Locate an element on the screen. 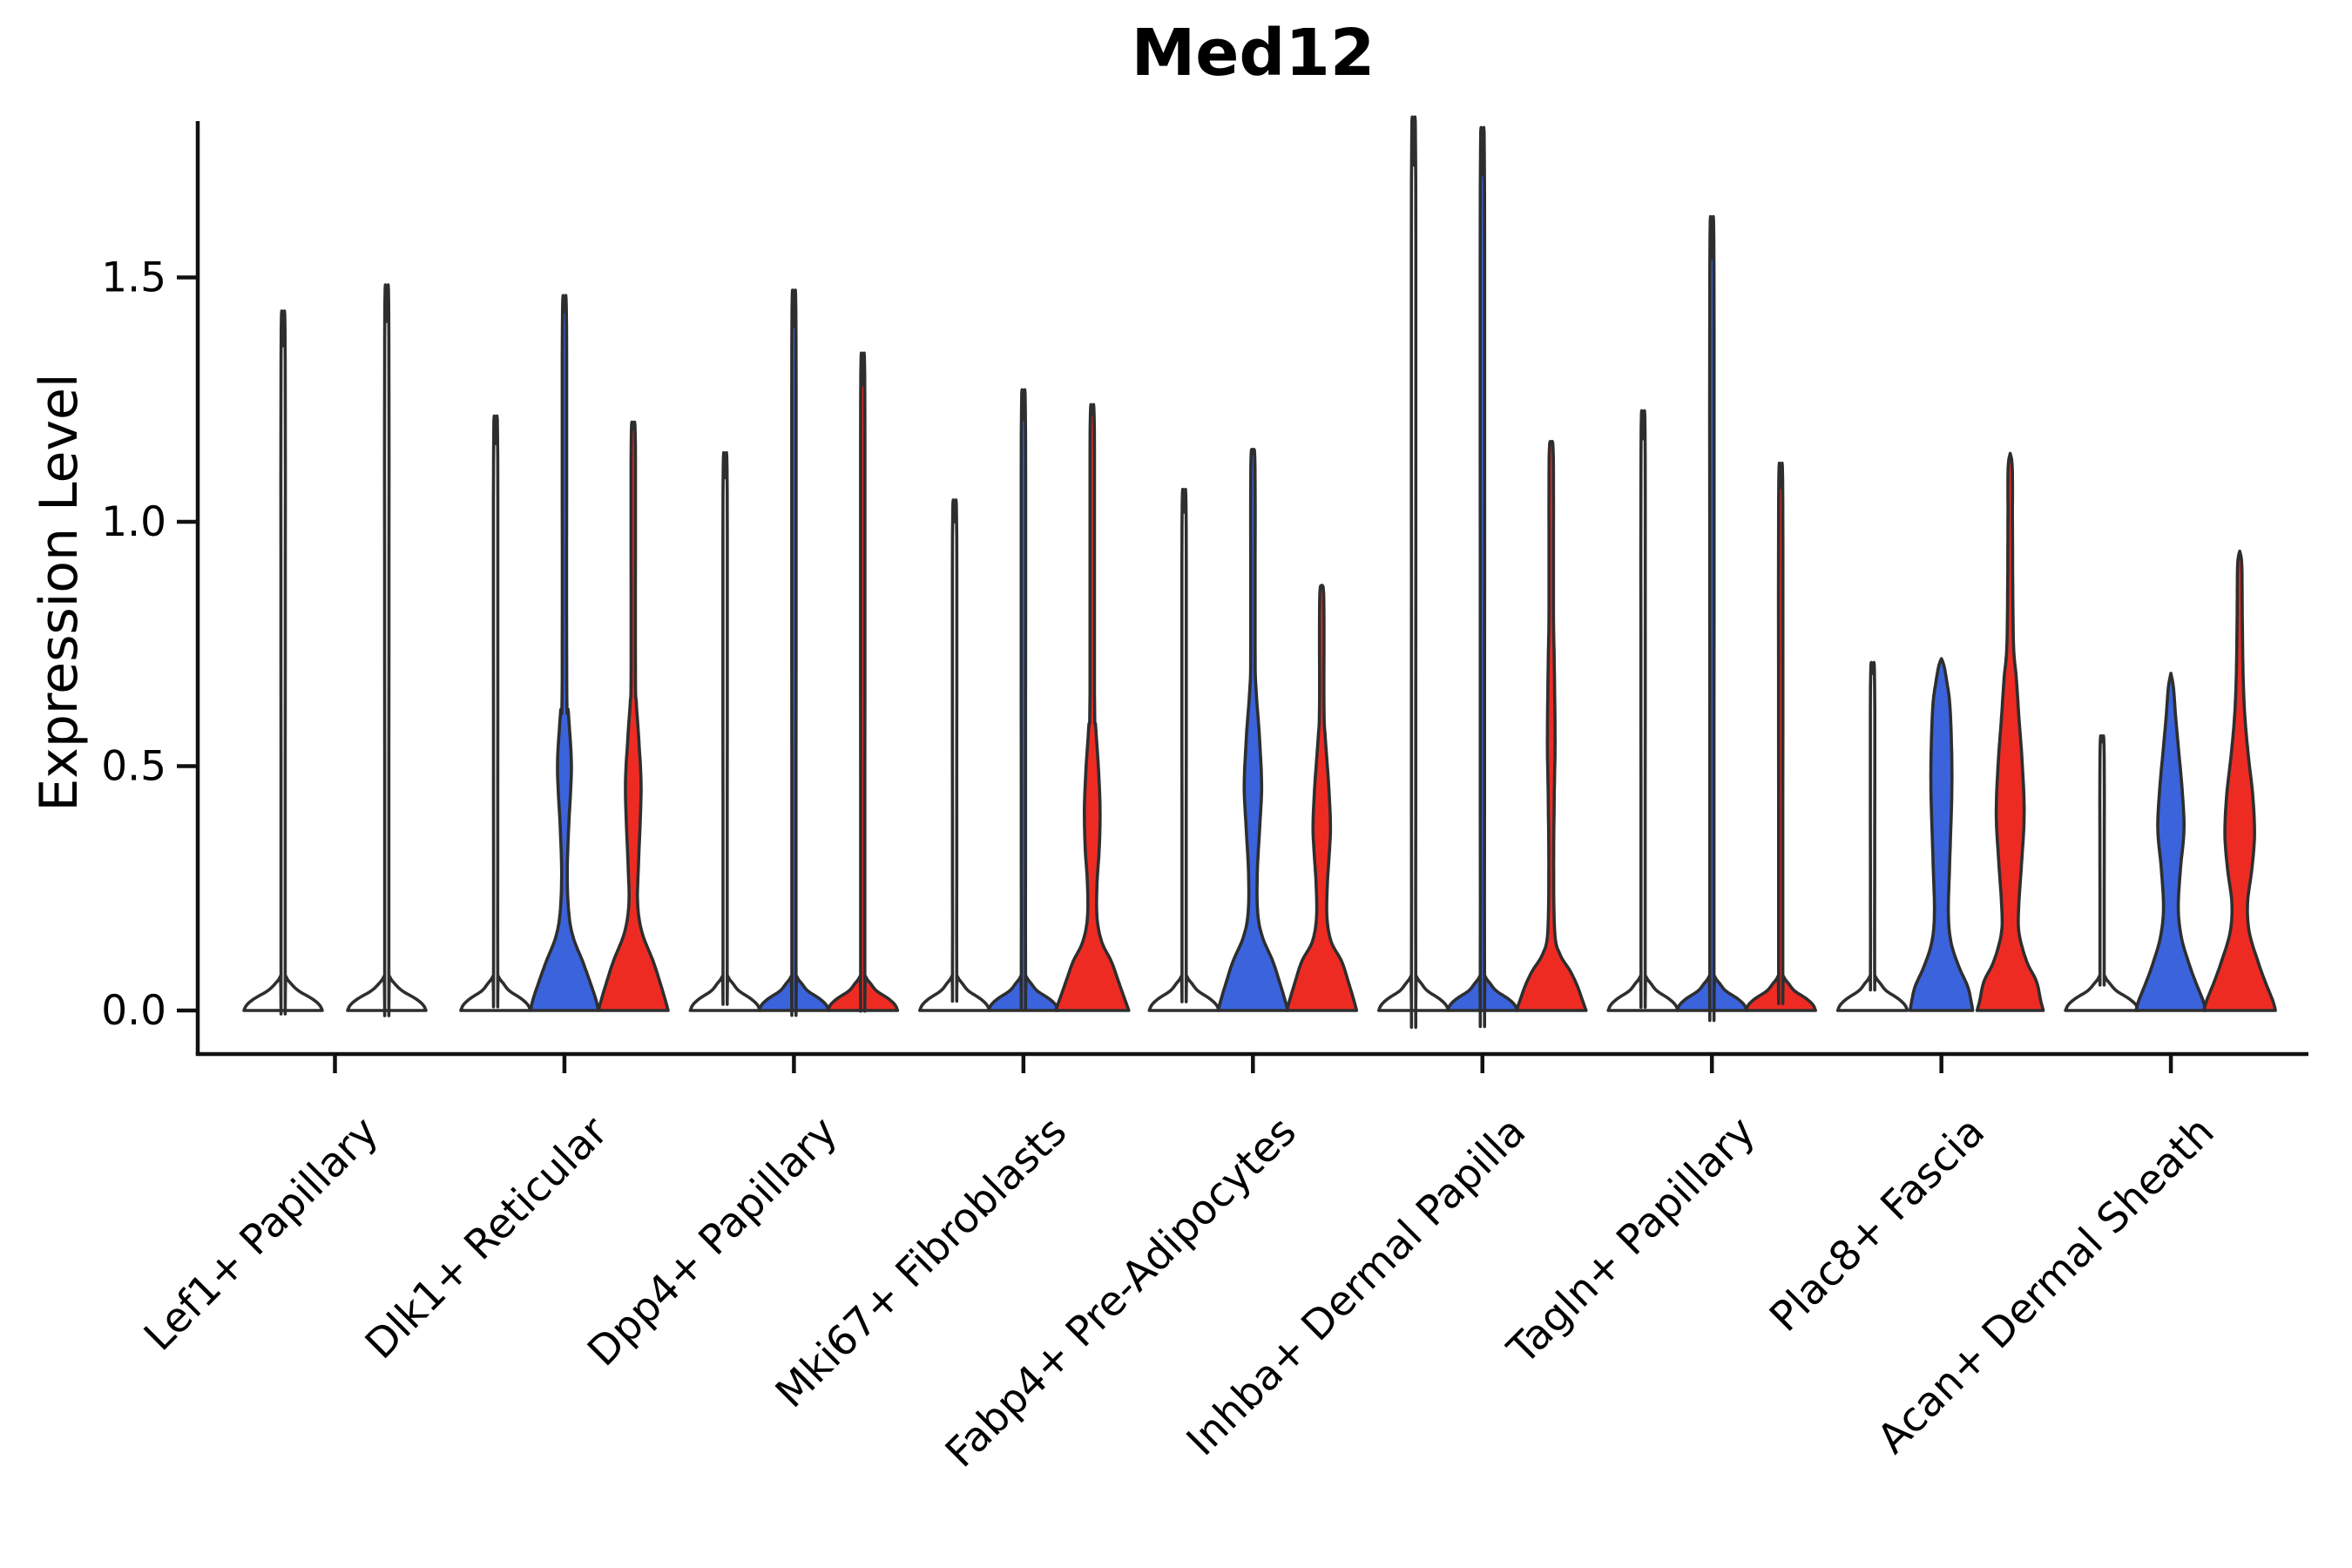 The height and width of the screenshot is (1568, 2352). violin-Dlk1+-blue is located at coordinates (564, 653).